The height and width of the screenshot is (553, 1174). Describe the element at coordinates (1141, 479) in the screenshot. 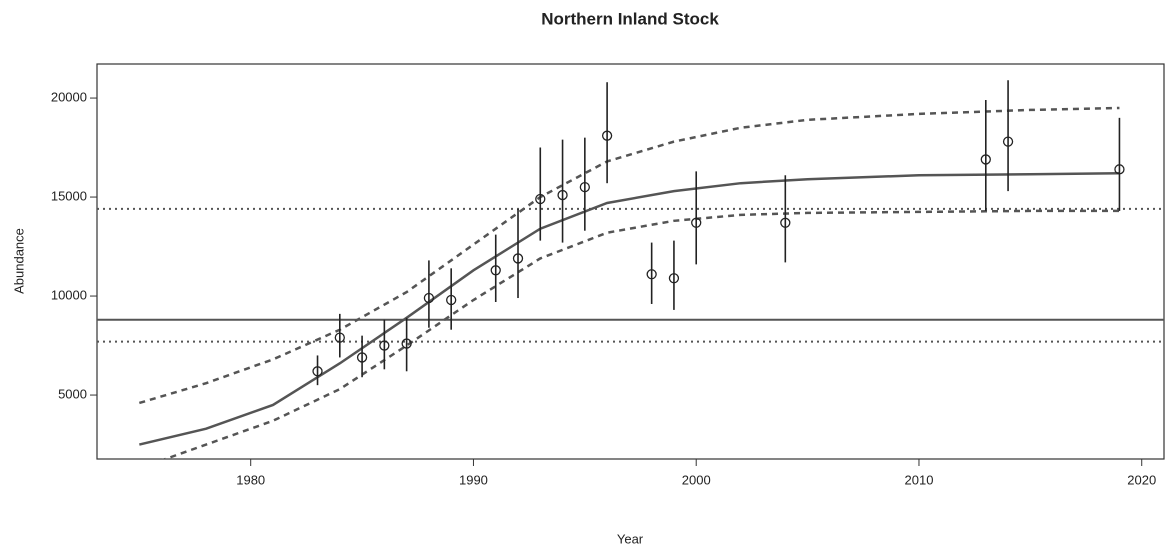

I see `x-tick-label: 2020` at that location.